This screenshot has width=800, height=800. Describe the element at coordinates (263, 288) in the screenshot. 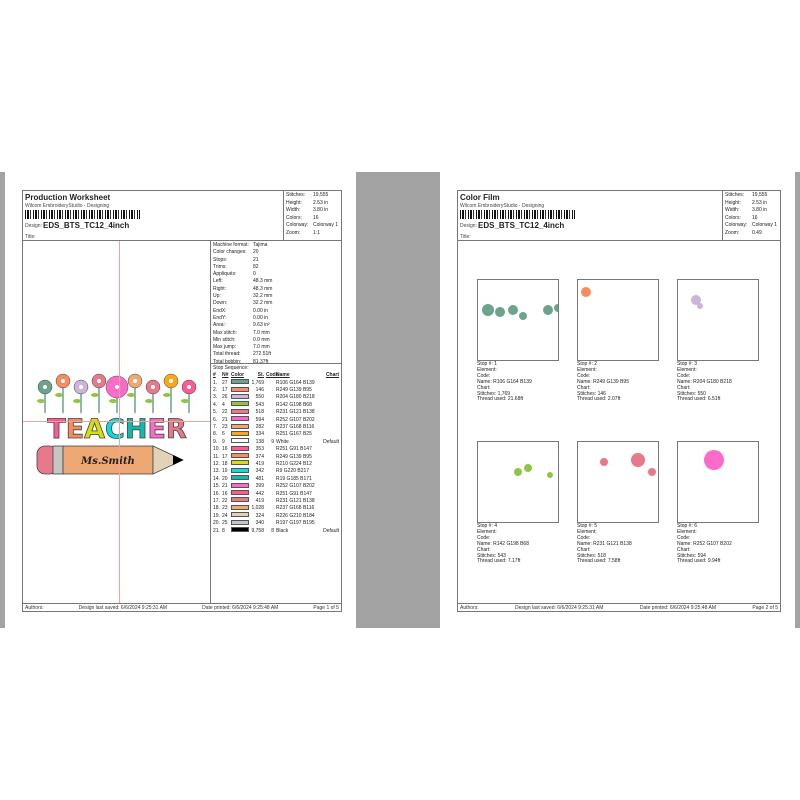

I see `info-value: 48.3 mm` at that location.